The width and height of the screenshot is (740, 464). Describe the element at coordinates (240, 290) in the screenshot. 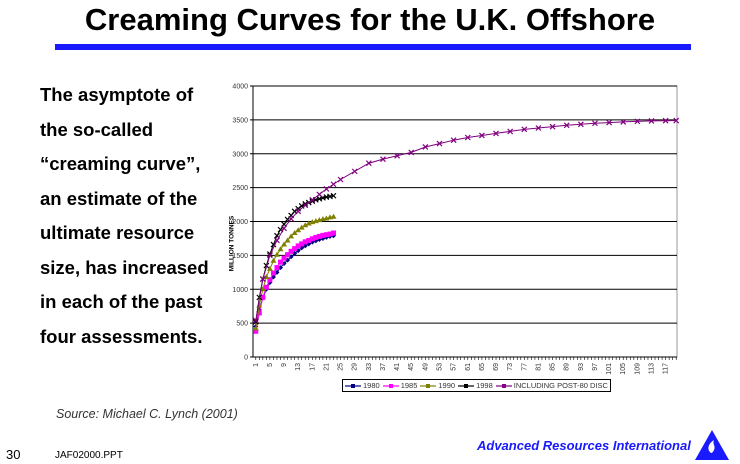

I see `y-tick-label: 1000` at that location.